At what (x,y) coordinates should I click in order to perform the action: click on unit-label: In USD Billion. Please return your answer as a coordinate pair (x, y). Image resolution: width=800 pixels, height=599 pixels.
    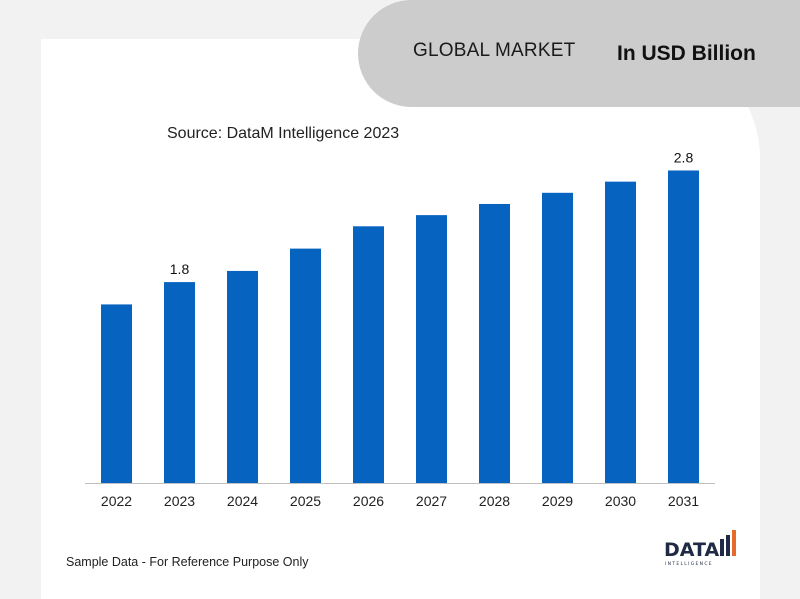
    Looking at the image, I should click on (686, 53).